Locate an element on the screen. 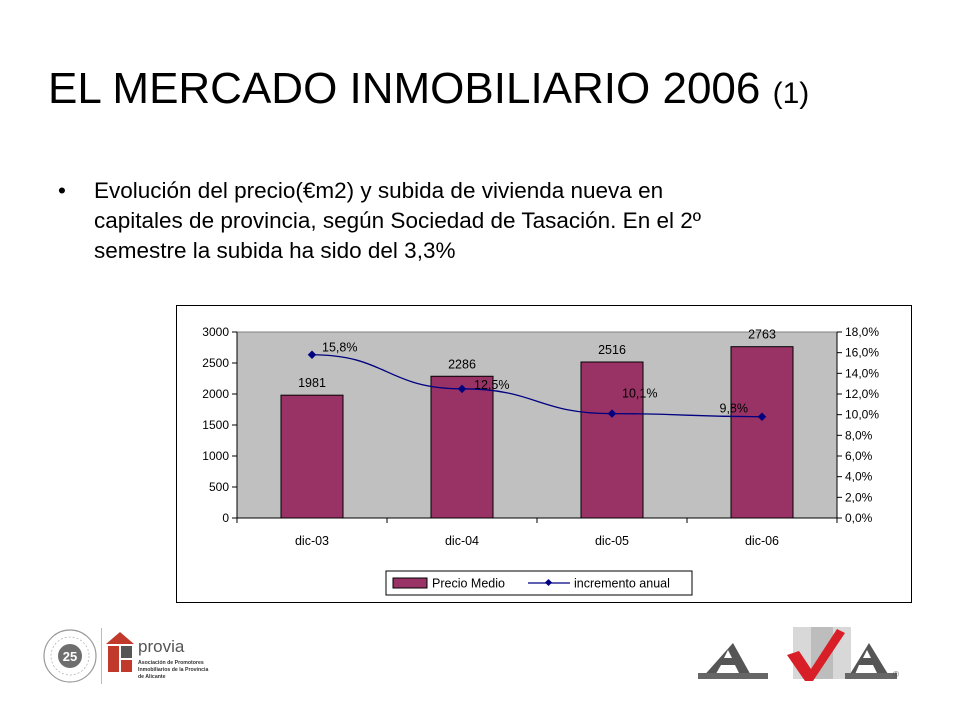 The image size is (960, 720). bar-value-label: 2516 is located at coordinates (612, 350).